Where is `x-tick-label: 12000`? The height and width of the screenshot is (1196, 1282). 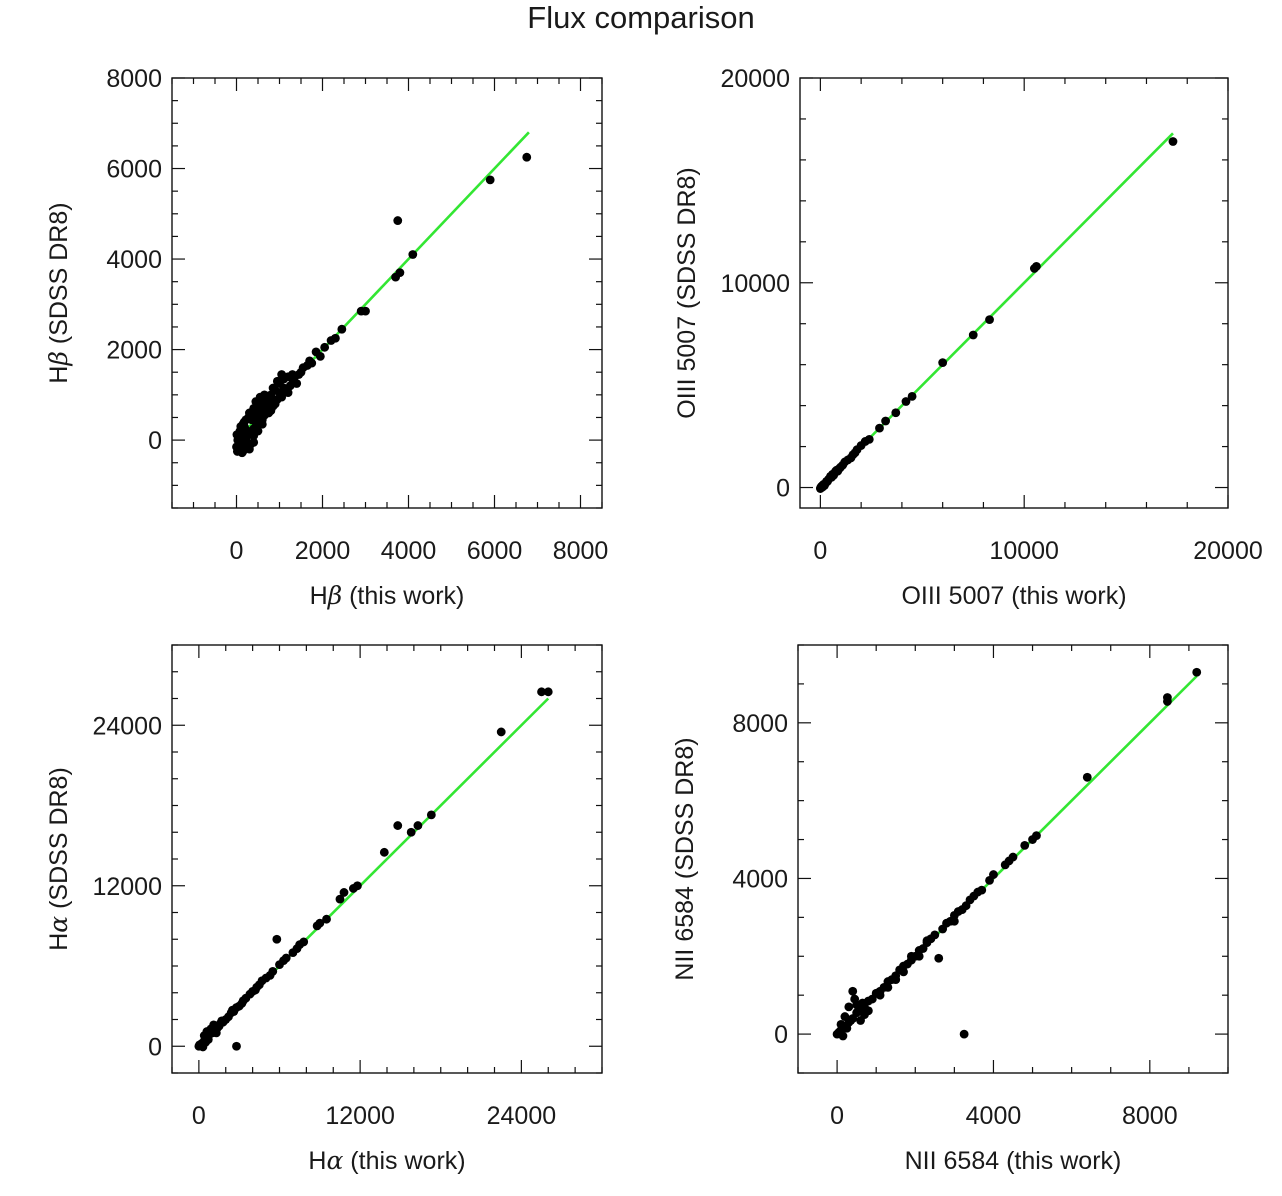 x-tick-label: 12000 is located at coordinates (360, 1116).